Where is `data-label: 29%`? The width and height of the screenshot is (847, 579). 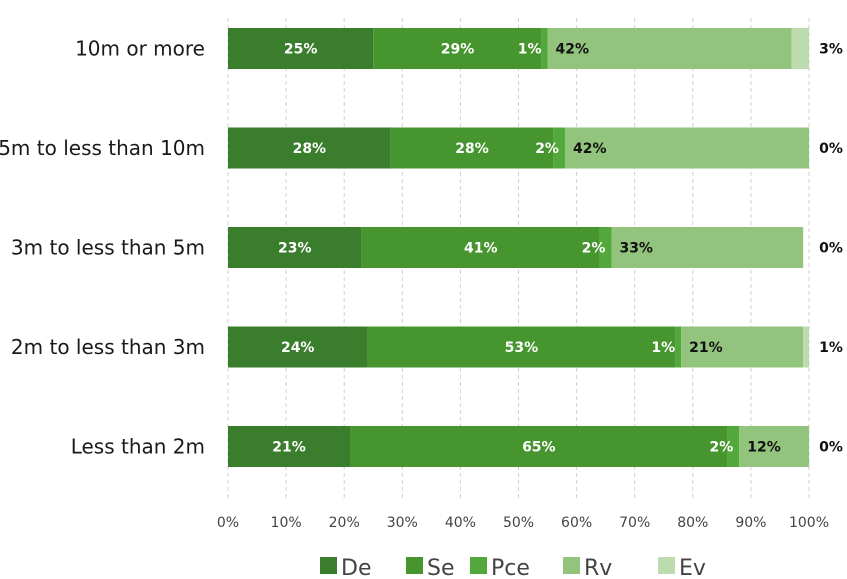
data-label: 29% is located at coordinates (458, 50).